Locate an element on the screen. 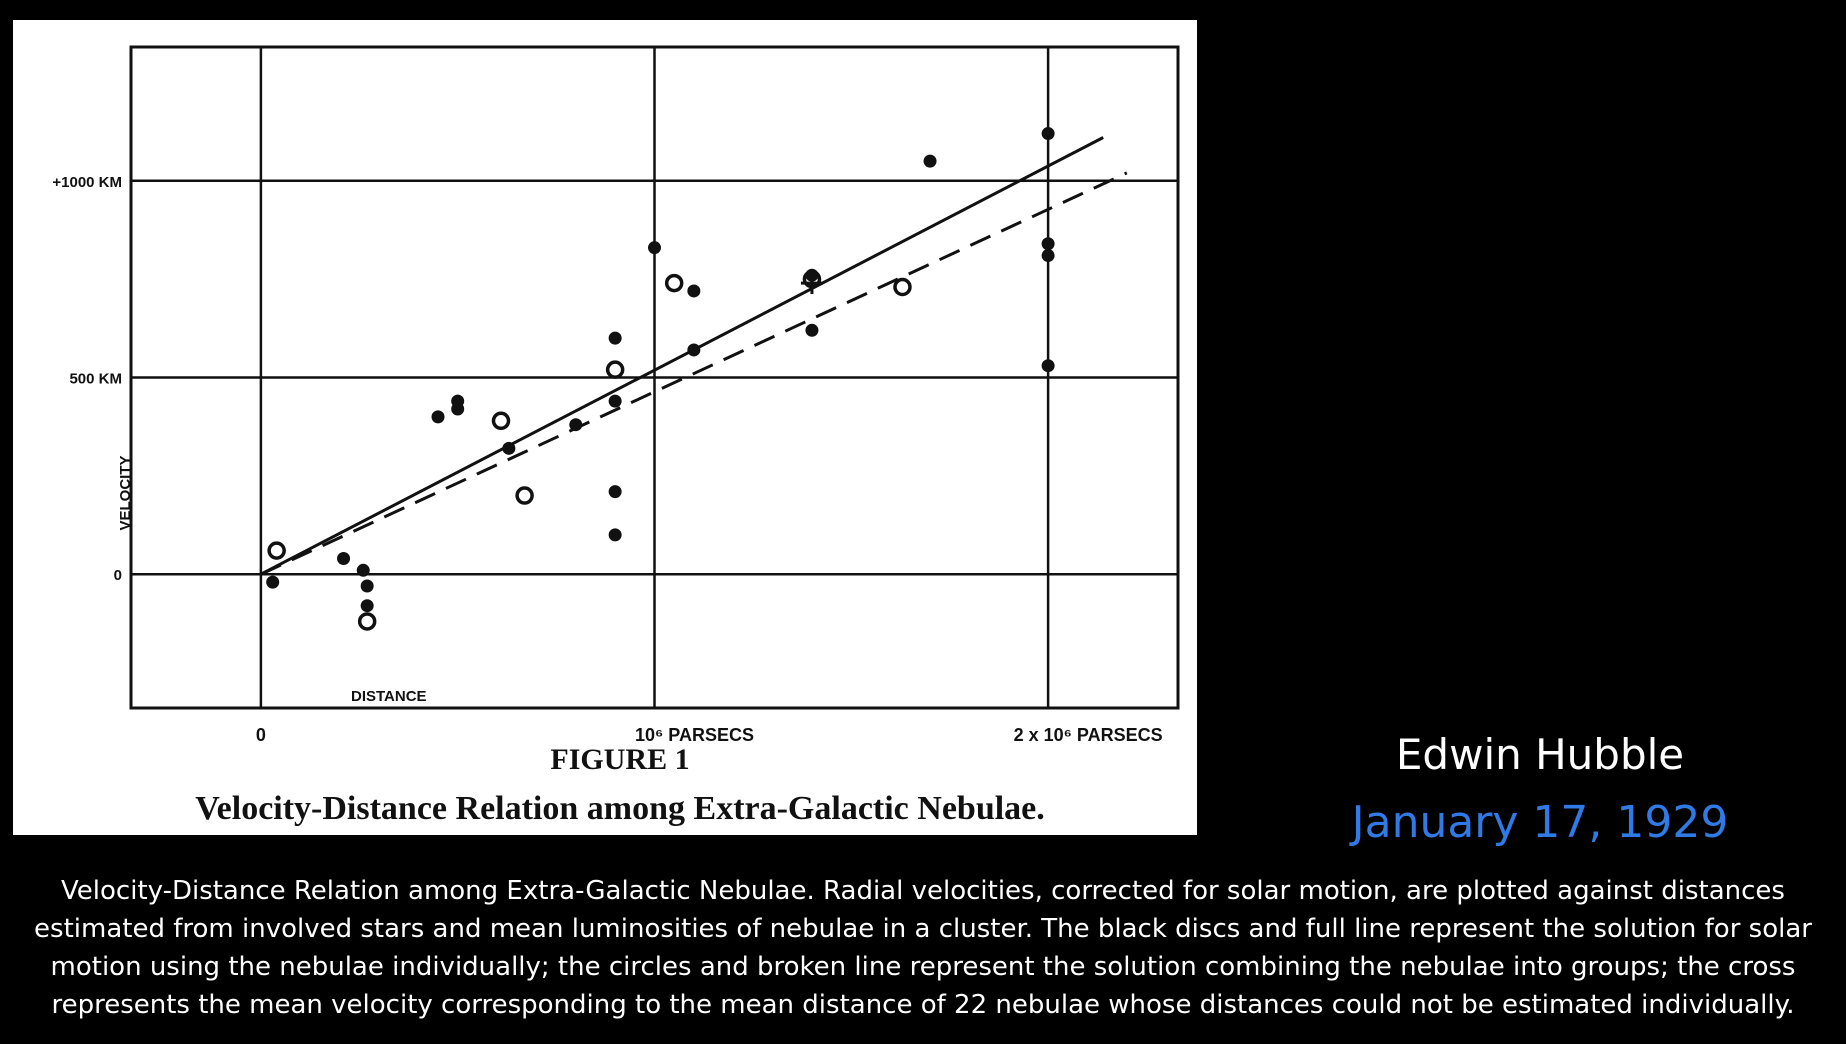 The image size is (1846, 1044). x-tick-label: 2 x 10⁶ PARSECS is located at coordinates (1088, 735).